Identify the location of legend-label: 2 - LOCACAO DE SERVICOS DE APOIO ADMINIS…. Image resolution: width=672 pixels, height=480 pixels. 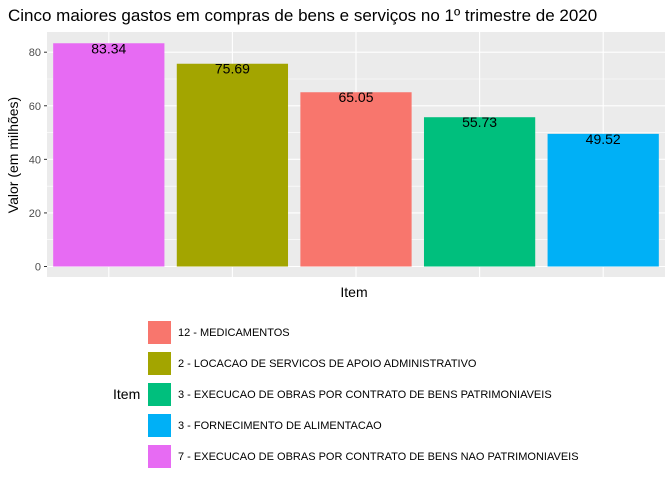
(327, 364).